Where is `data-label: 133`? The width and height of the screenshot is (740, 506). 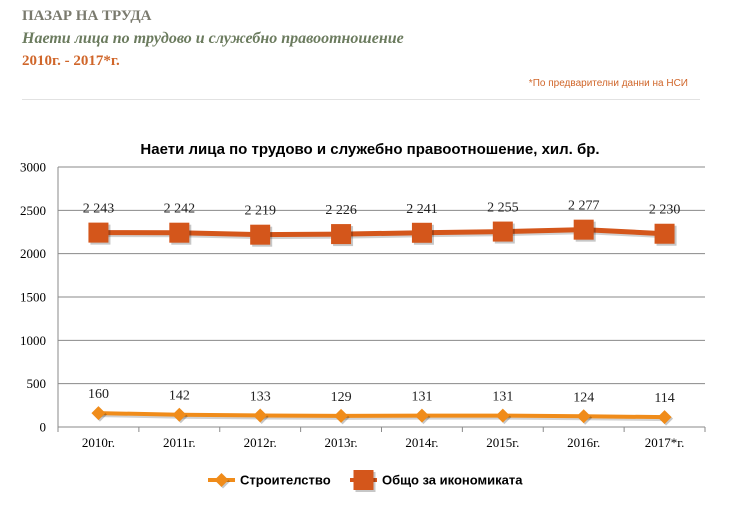 data-label: 133 is located at coordinates (260, 396).